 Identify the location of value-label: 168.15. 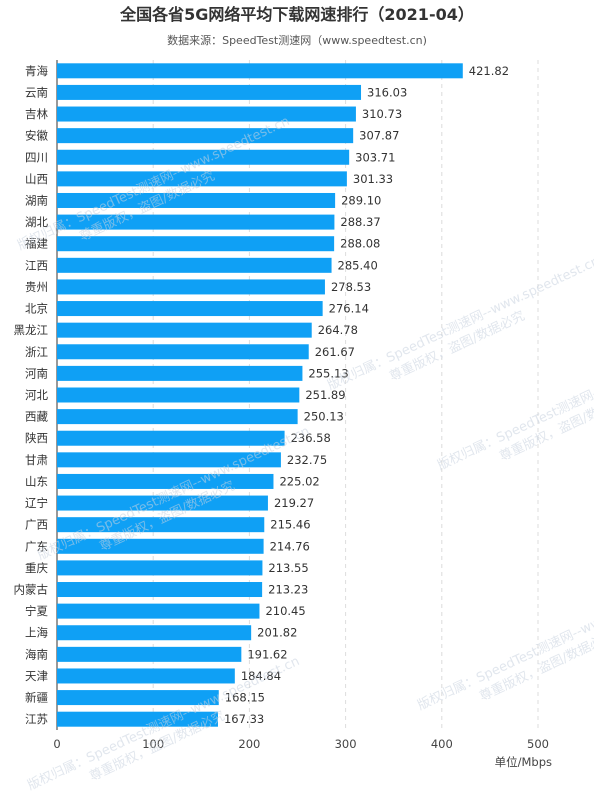
(245, 698).